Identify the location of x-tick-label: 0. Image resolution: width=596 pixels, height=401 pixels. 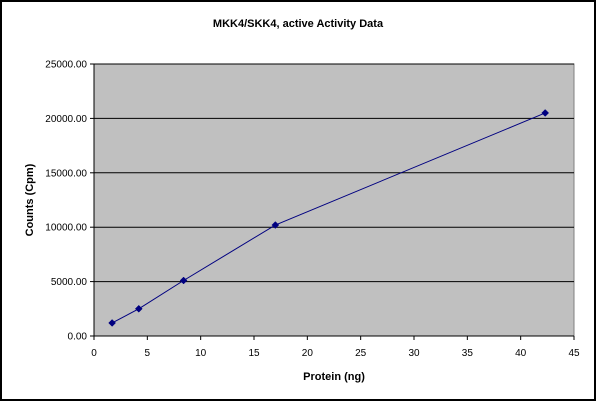
(94, 353).